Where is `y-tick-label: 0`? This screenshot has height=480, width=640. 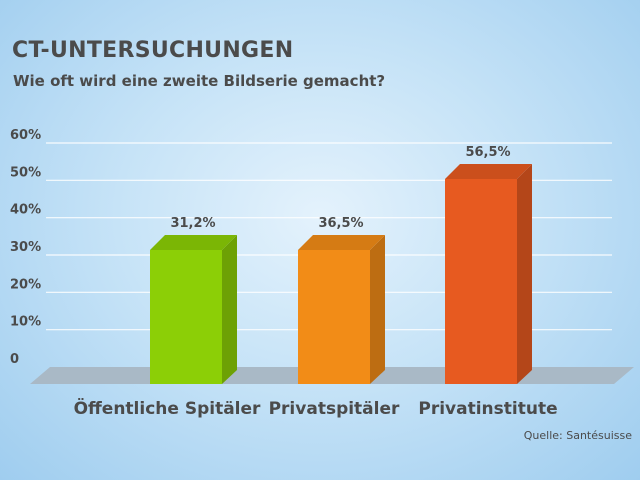
y-tick-label: 0 is located at coordinates (14, 359).